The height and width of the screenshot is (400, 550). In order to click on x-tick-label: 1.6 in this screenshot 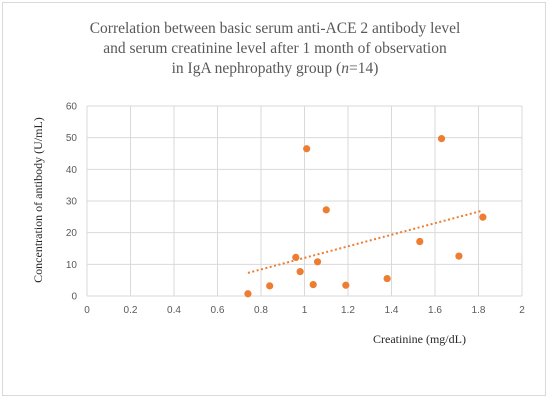, I will do `click(435, 310)`.